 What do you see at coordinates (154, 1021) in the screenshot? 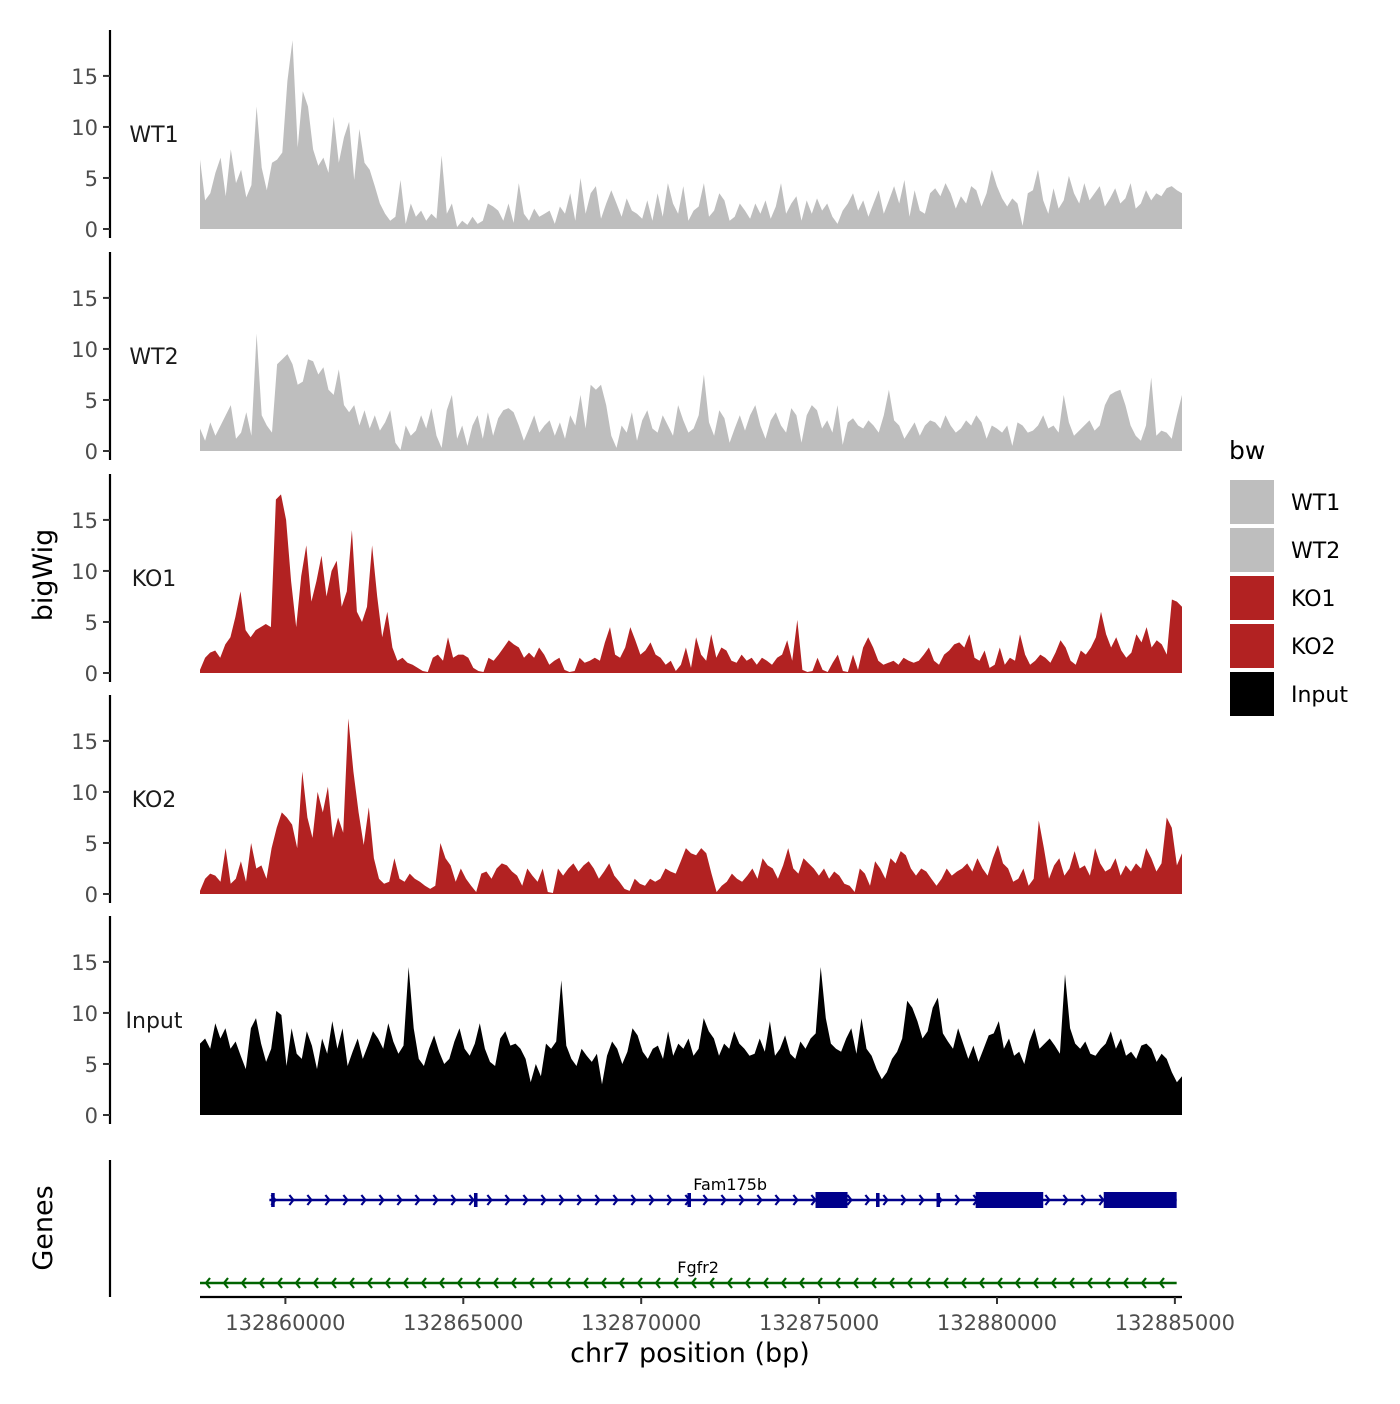
I see `track-label: Input` at bounding box center [154, 1021].